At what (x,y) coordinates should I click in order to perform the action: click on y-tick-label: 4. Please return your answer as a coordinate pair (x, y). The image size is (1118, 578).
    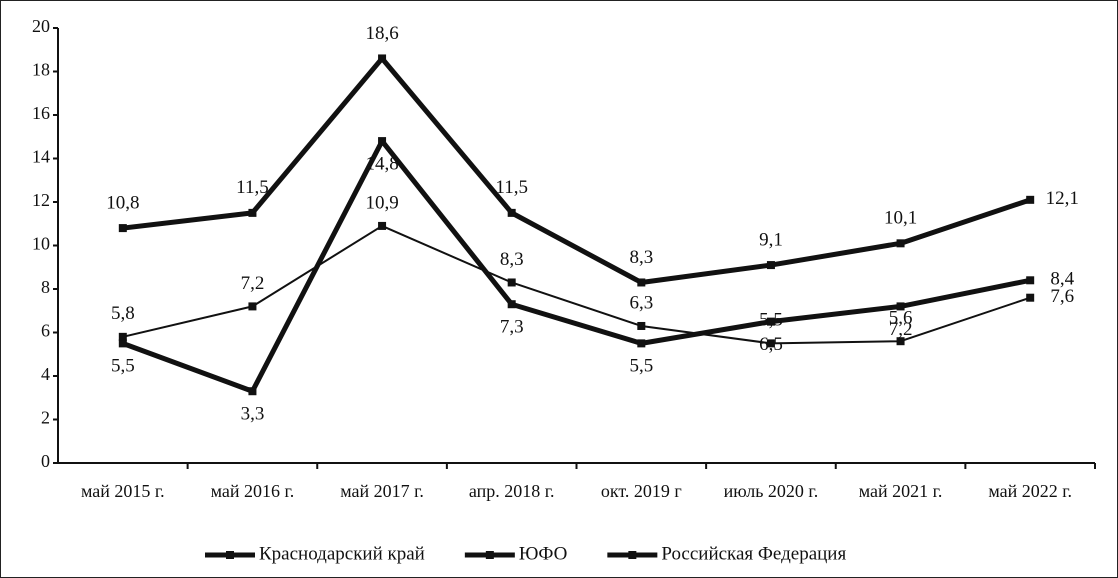
    Looking at the image, I should click on (45, 374).